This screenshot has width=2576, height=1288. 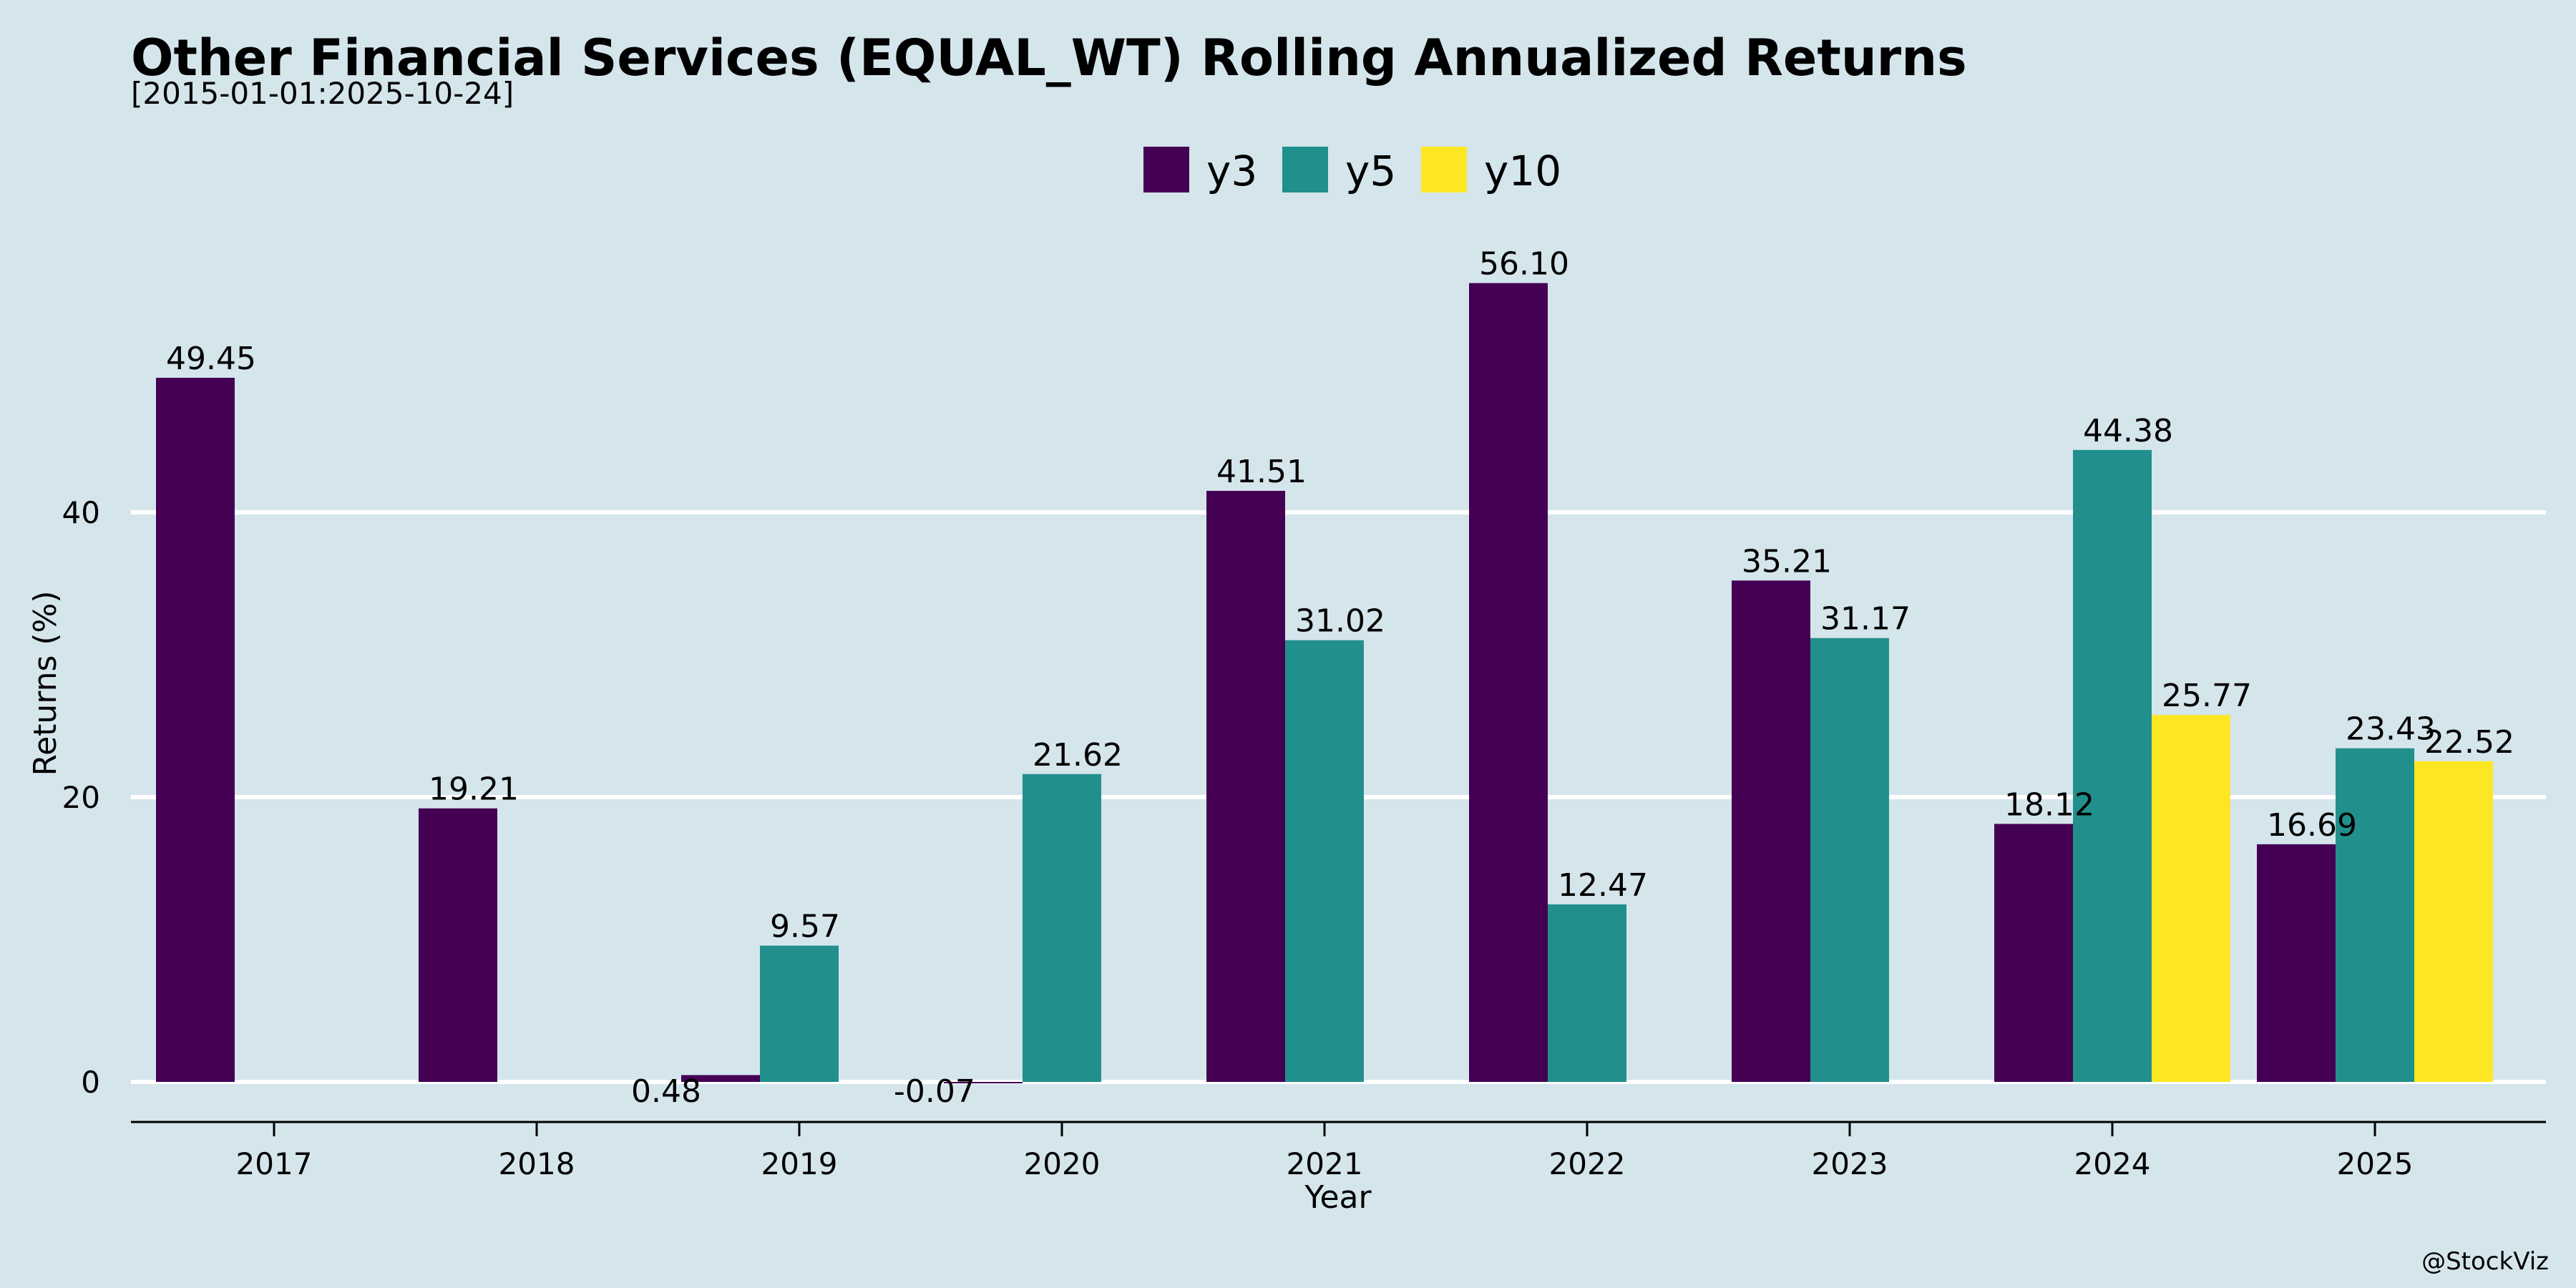 I want to click on data-label-y10-2024: 25.77, so click(x=2207, y=696).